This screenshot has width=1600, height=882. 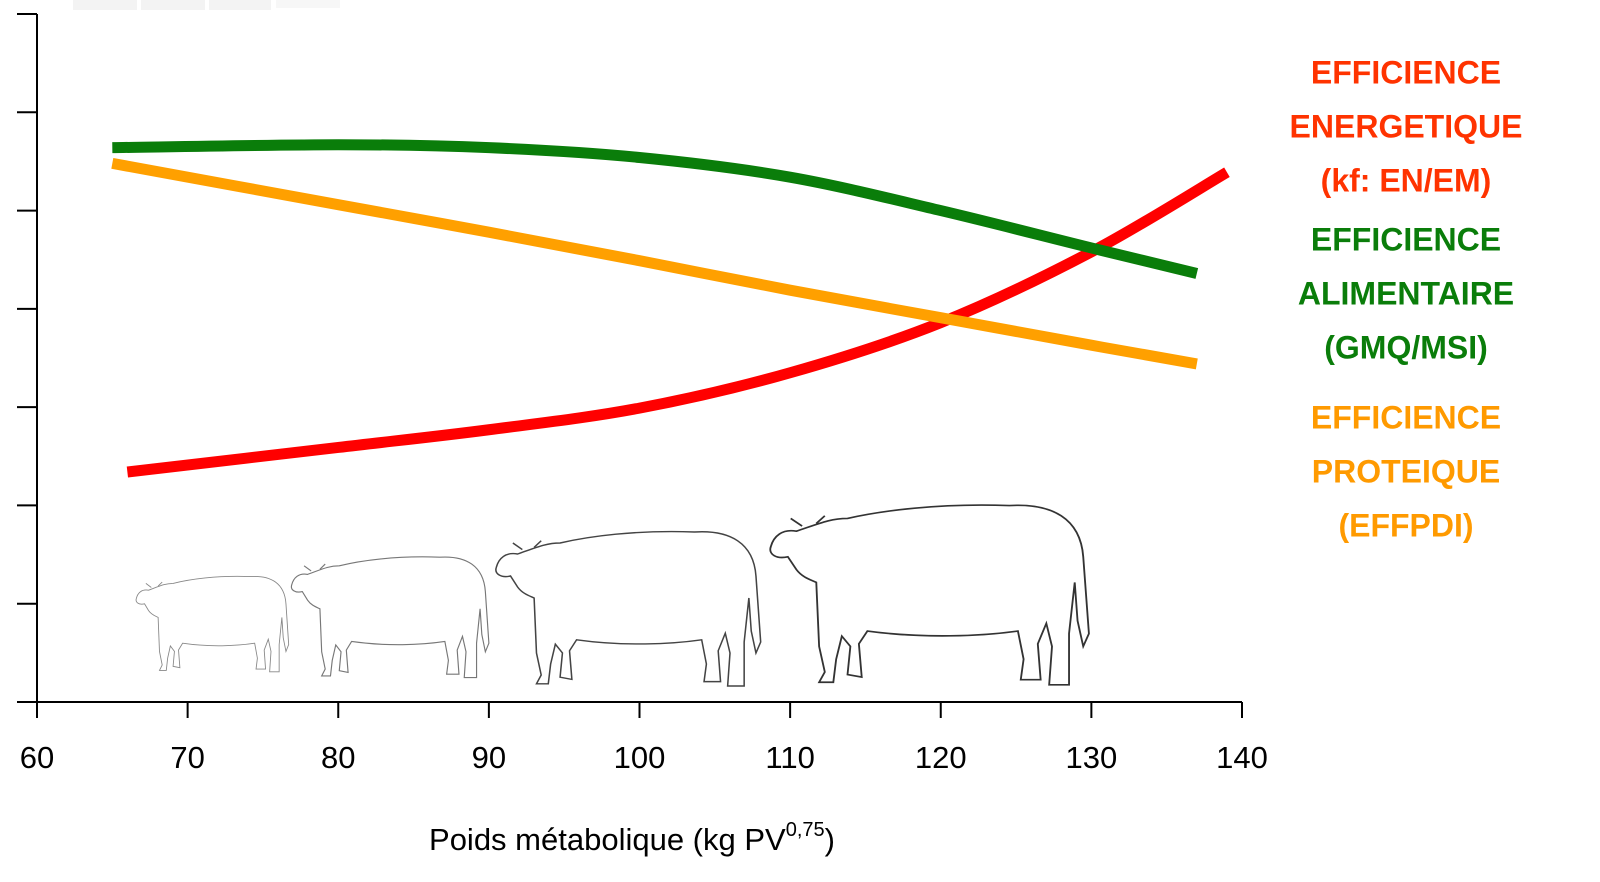 I want to click on x-tick-label: 80, so click(x=338, y=757).